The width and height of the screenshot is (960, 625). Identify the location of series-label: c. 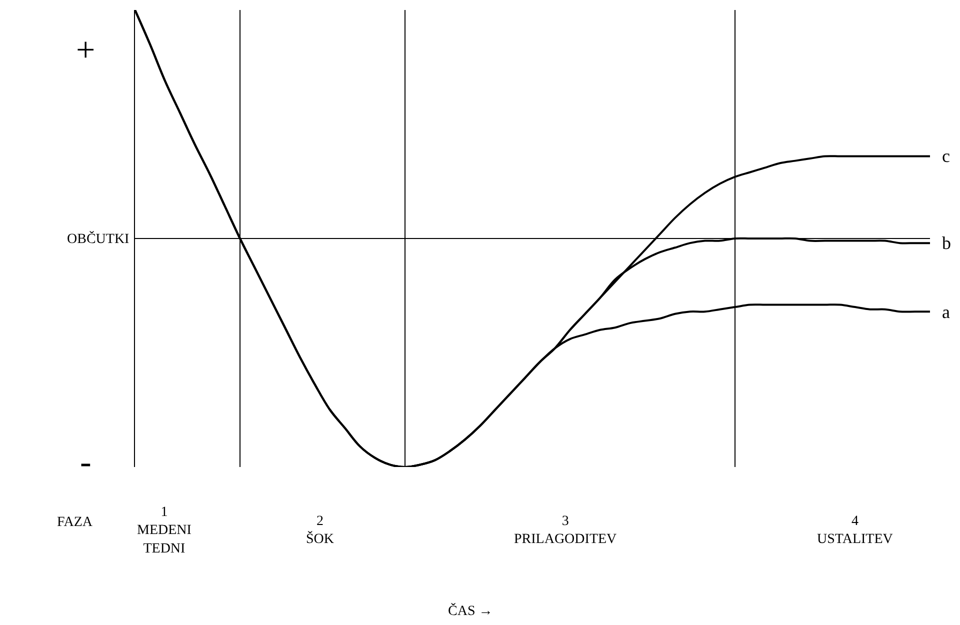
(946, 156).